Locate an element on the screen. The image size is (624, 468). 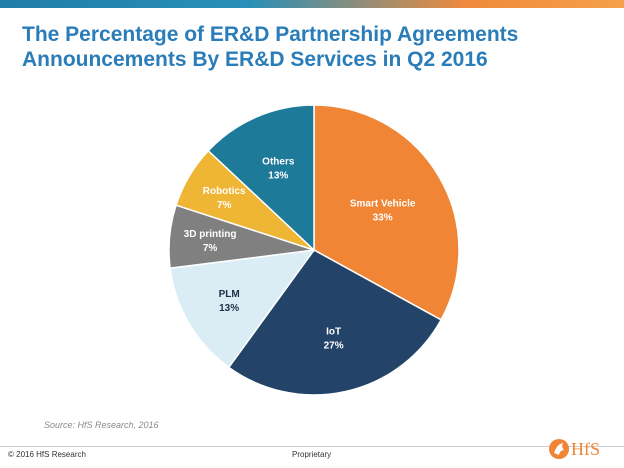
svg-text: H is located at coordinates (577, 449).